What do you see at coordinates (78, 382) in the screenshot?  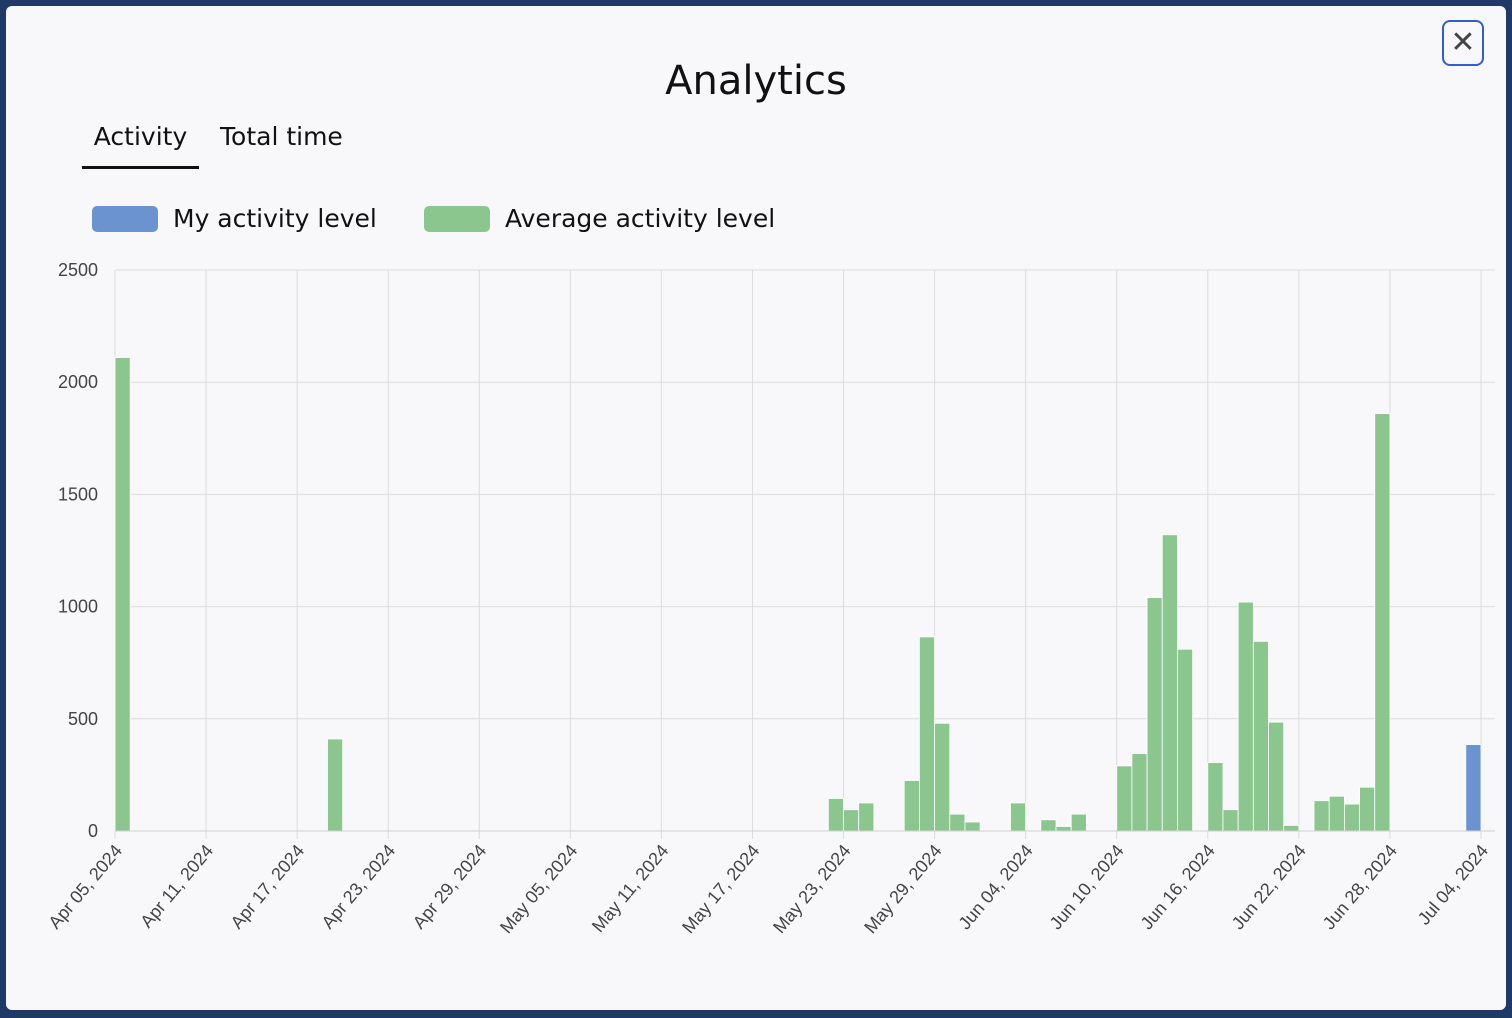 I see `y-tick-label: 2000` at bounding box center [78, 382].